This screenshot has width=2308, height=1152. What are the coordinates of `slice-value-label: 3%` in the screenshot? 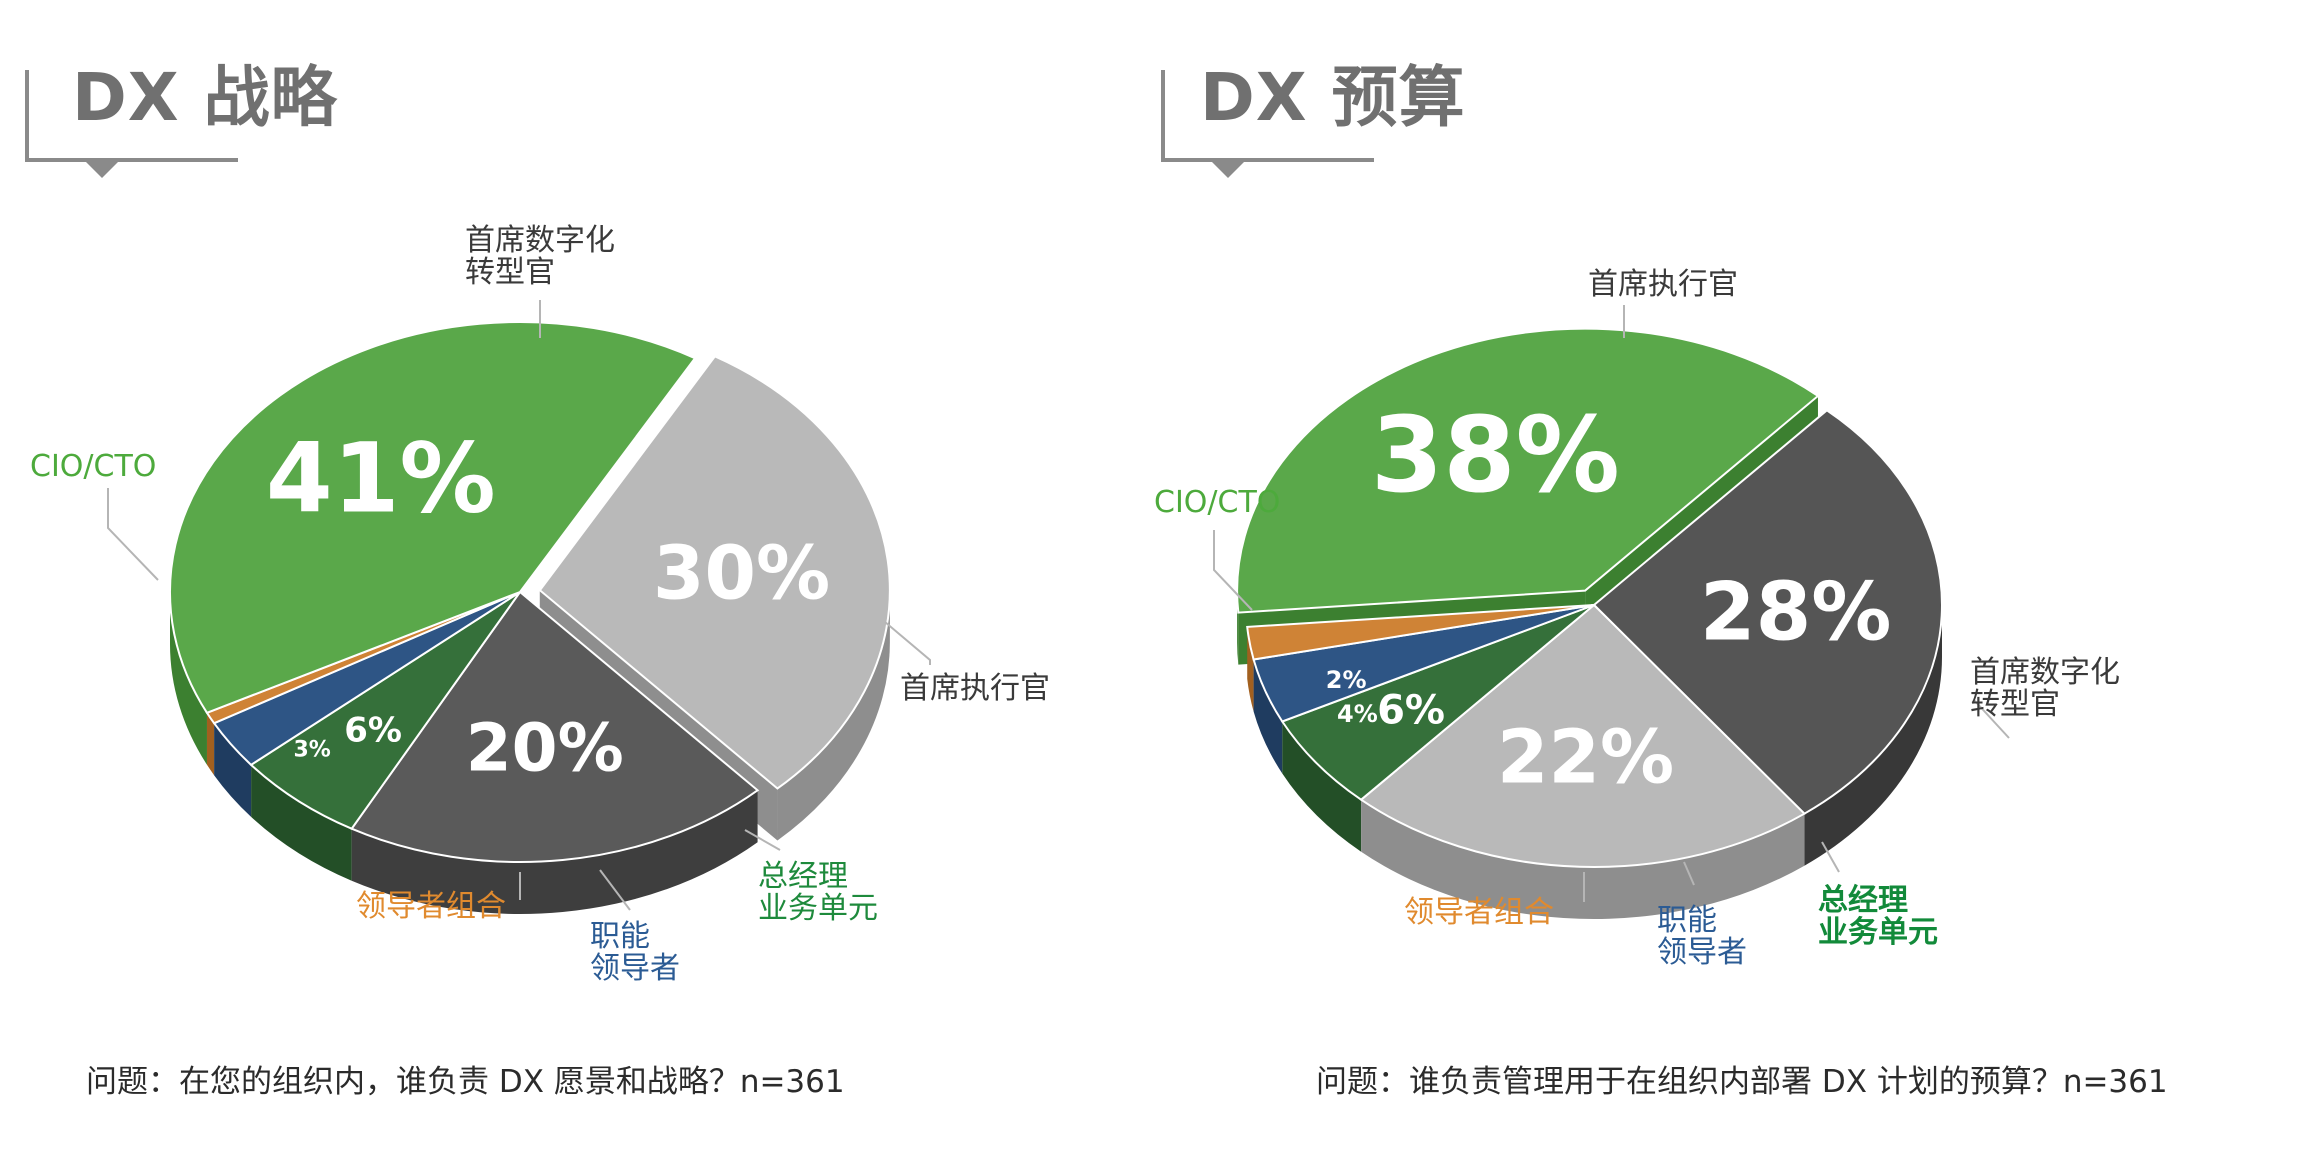 It's located at (311, 749).